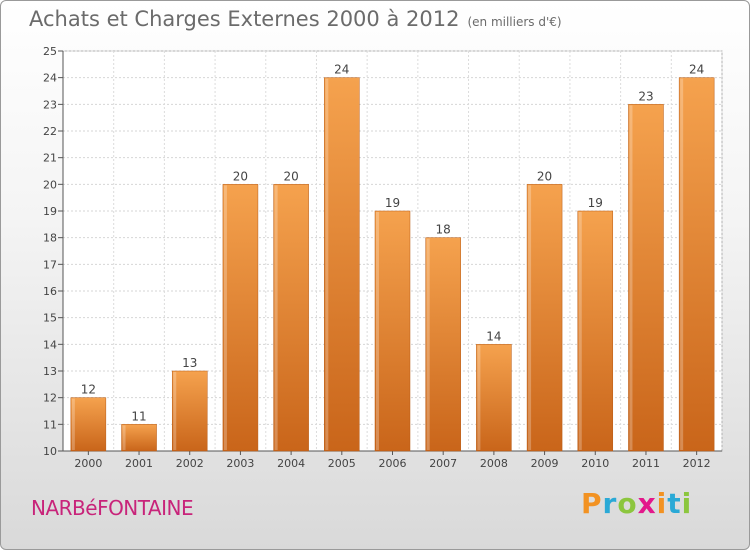 The image size is (750, 550). I want to click on x-tick-label: 2000, so click(88, 463).